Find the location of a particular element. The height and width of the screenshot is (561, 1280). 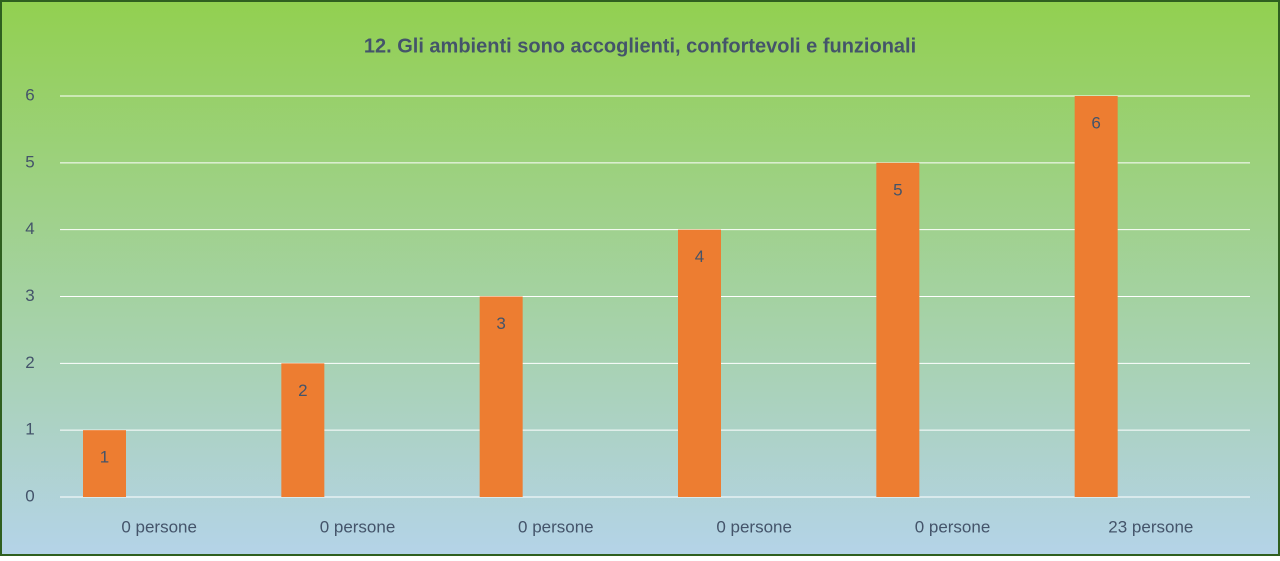

data-label: 2 is located at coordinates (302, 390).